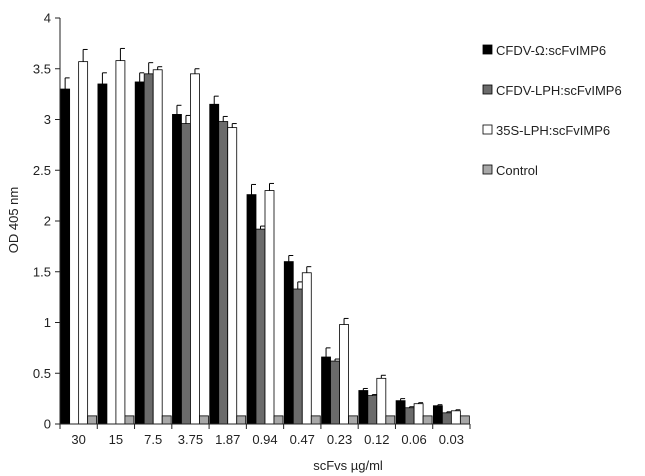 The width and height of the screenshot is (645, 476). I want to click on y-tick-label: 2, so click(47, 221).